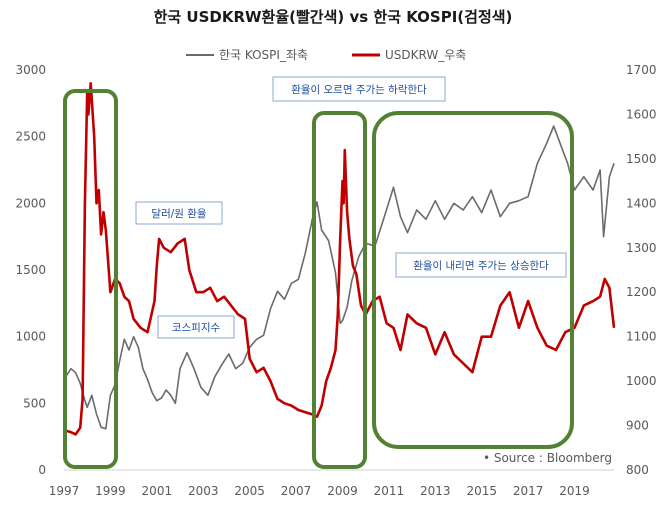 The height and width of the screenshot is (512, 667). What do you see at coordinates (64, 491) in the screenshot?
I see `x-tick-label: 1997` at bounding box center [64, 491].